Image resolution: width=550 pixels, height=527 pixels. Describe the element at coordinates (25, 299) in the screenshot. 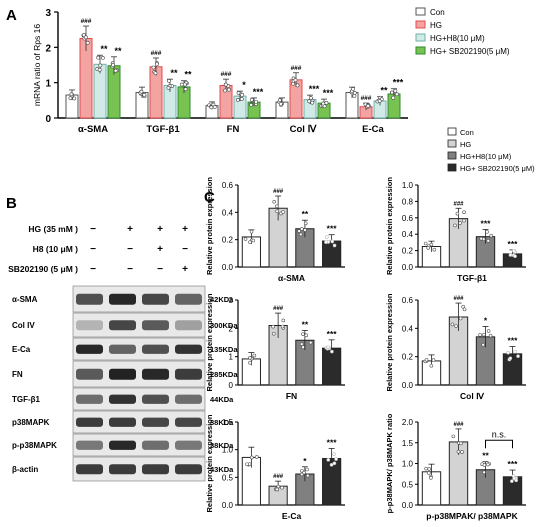

I see `band-name: α-SMA` at that location.